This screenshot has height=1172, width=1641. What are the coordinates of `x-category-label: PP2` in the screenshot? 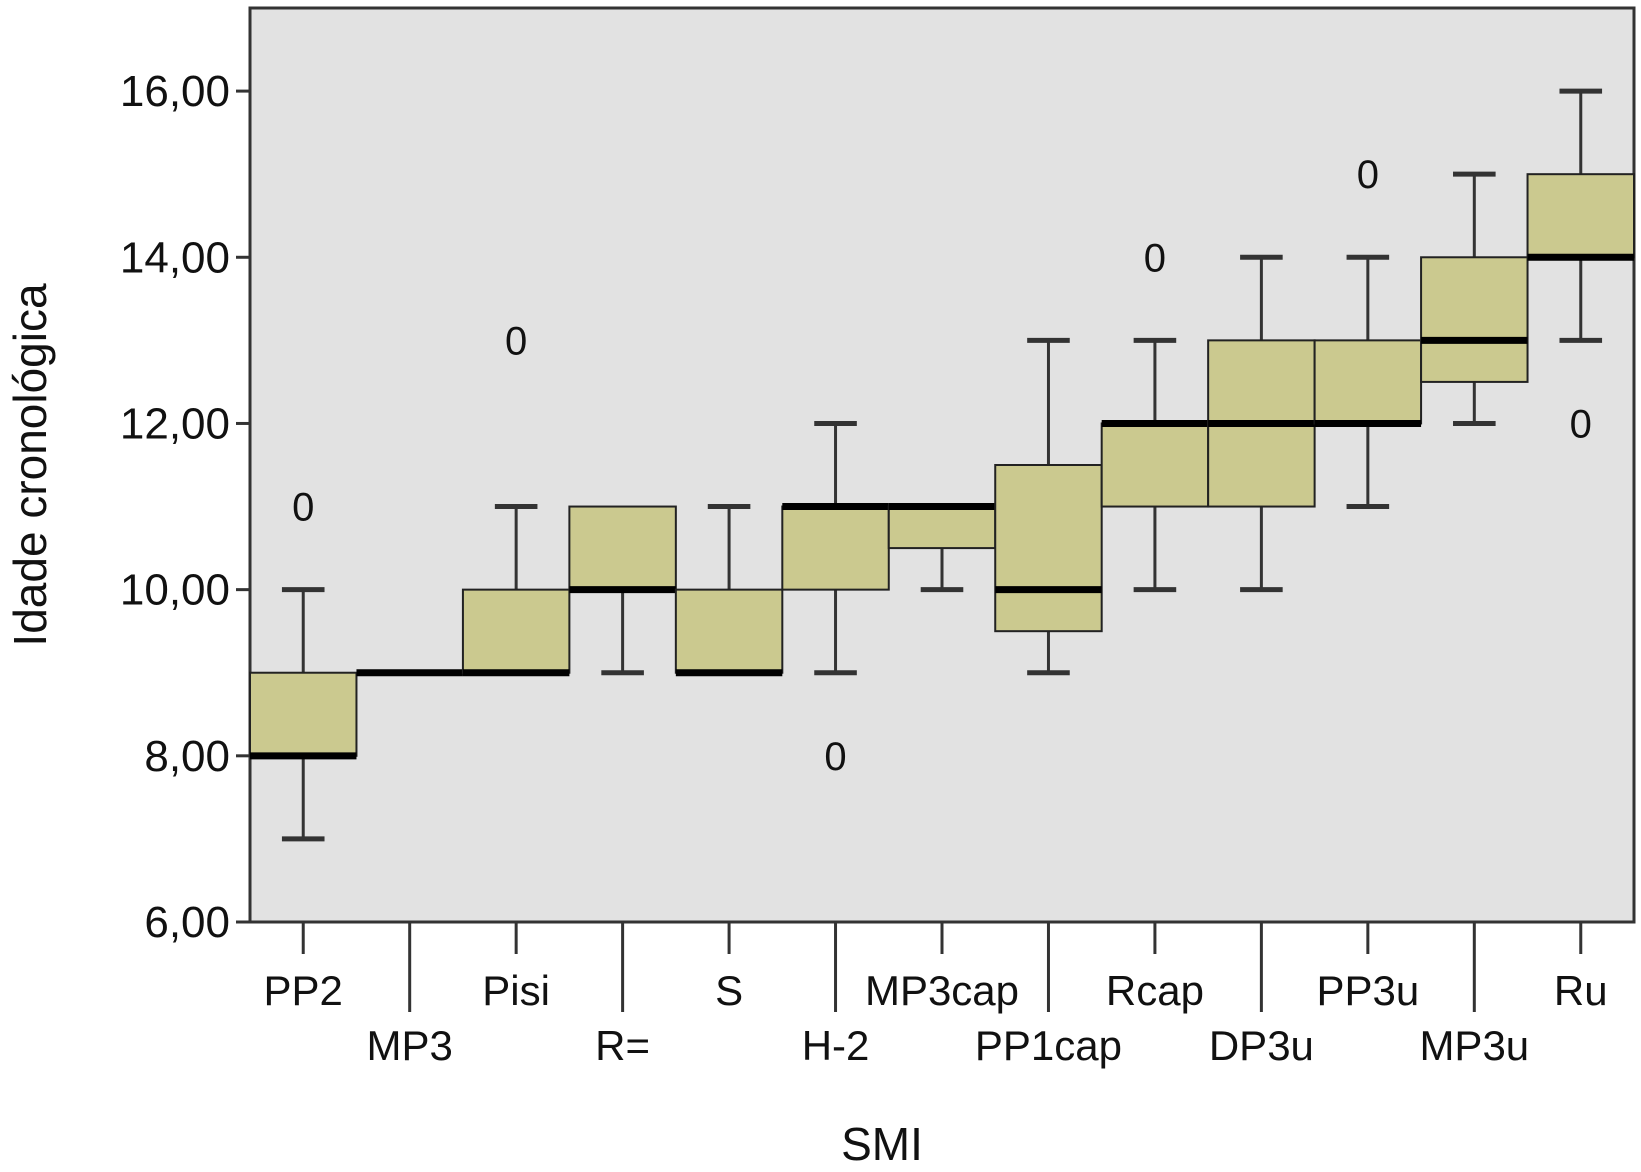 It's located at (303, 990).